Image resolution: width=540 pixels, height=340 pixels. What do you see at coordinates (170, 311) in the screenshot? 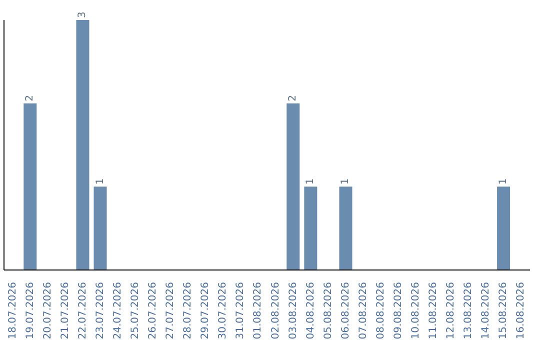
I see `x-tick-label: 27.07.2026` at bounding box center [170, 311].